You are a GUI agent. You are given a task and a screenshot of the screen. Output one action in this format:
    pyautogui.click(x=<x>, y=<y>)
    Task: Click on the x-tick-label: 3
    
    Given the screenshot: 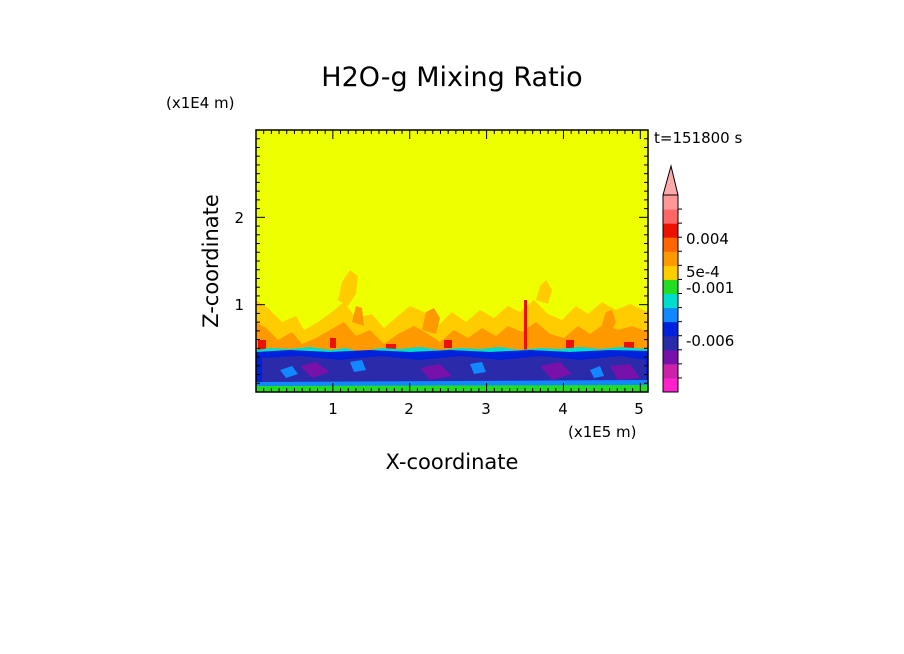 What is the action you would take?
    pyautogui.click(x=486, y=409)
    